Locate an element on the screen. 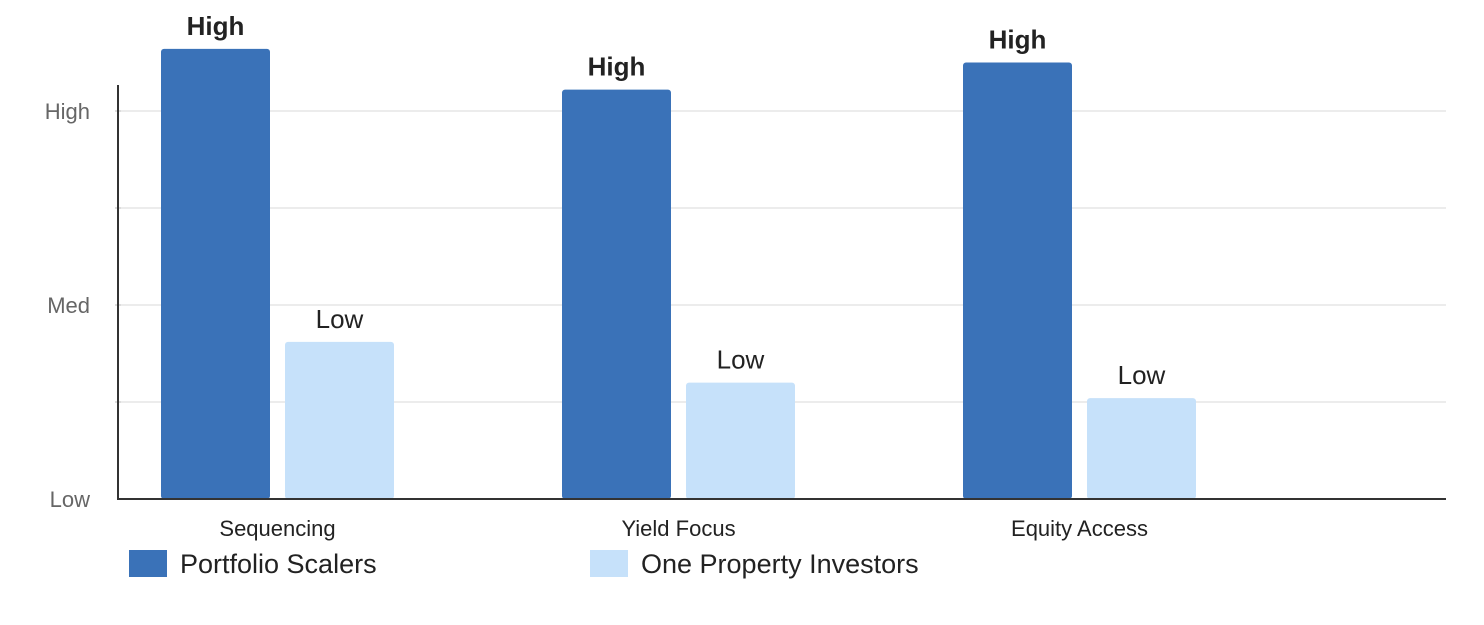 This screenshot has height=625, width=1484. legend-label: Portfolio Scalers is located at coordinates (278, 564).